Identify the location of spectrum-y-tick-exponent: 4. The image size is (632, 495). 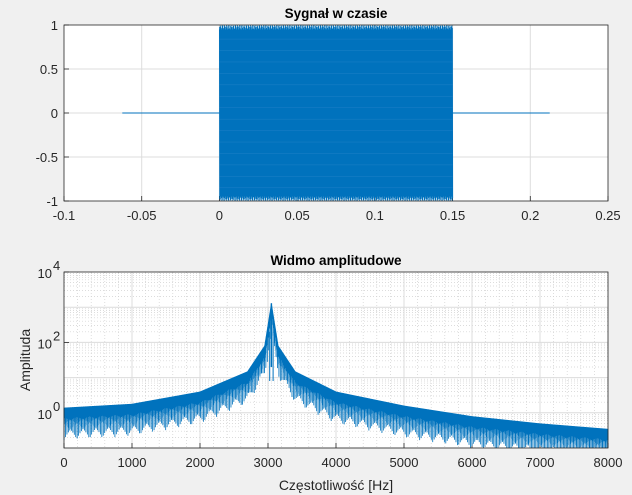
(56, 265).